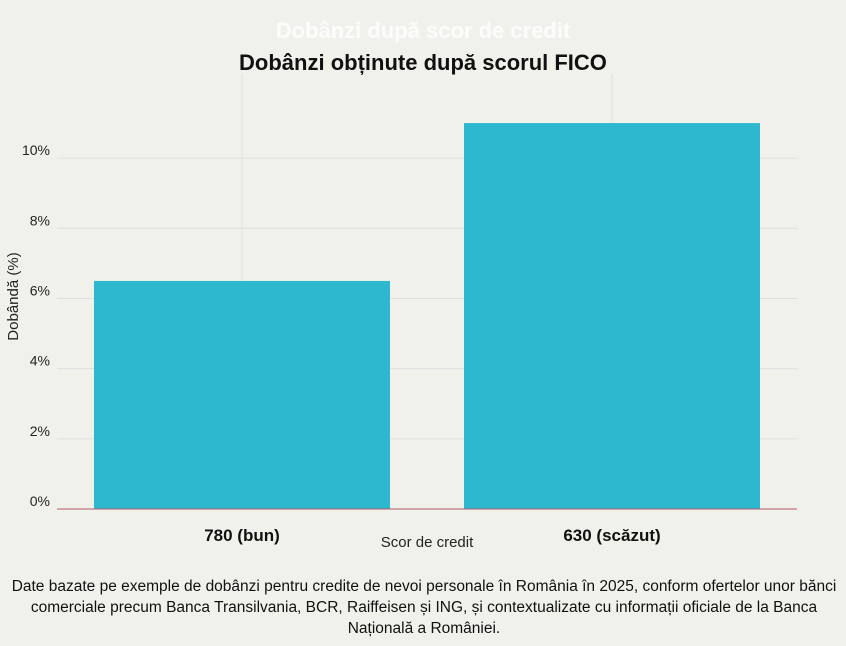 Image resolution: width=846 pixels, height=646 pixels. What do you see at coordinates (40, 501) in the screenshot?
I see `y-tick-label: 0%` at bounding box center [40, 501].